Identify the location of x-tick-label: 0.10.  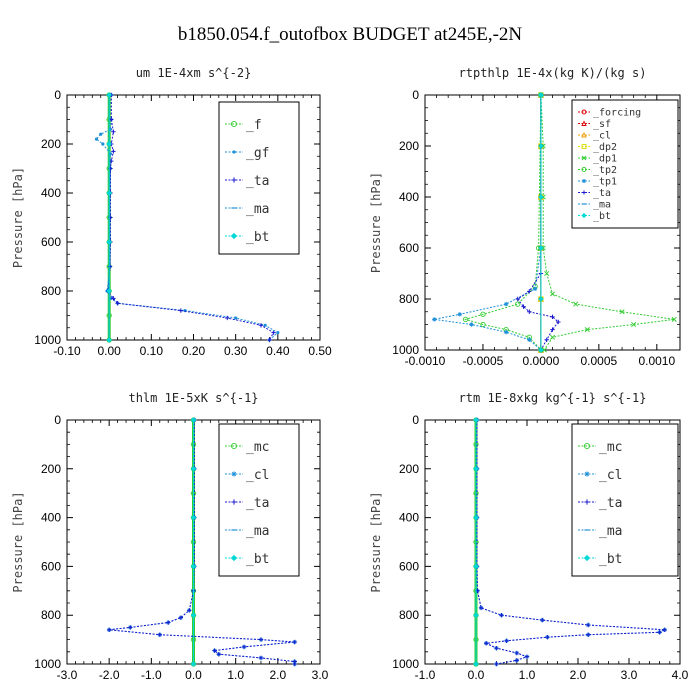
(152, 351).